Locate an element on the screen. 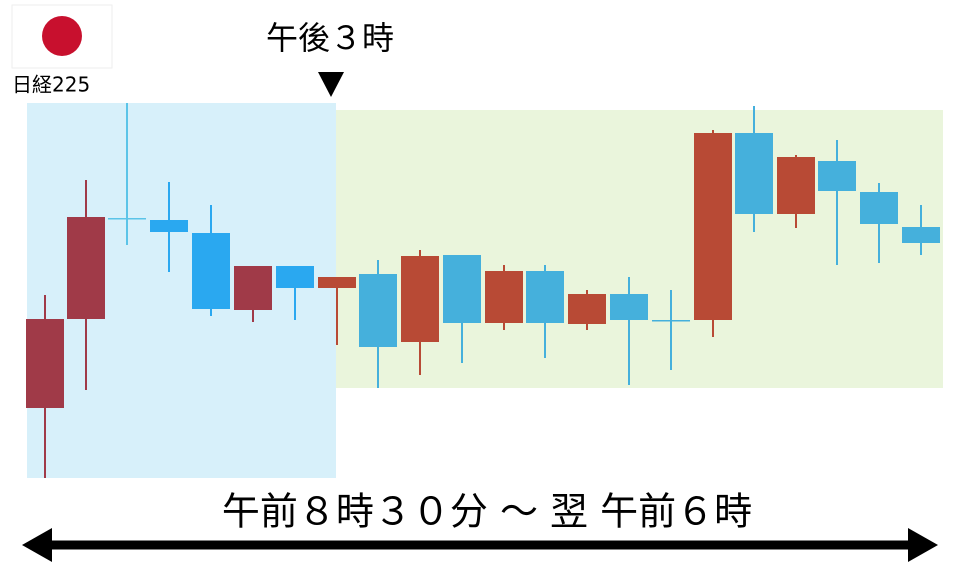 The height and width of the screenshot is (571, 960). range-label: 午前８時３０分 ～ 翌 午前６時 is located at coordinates (487, 512).